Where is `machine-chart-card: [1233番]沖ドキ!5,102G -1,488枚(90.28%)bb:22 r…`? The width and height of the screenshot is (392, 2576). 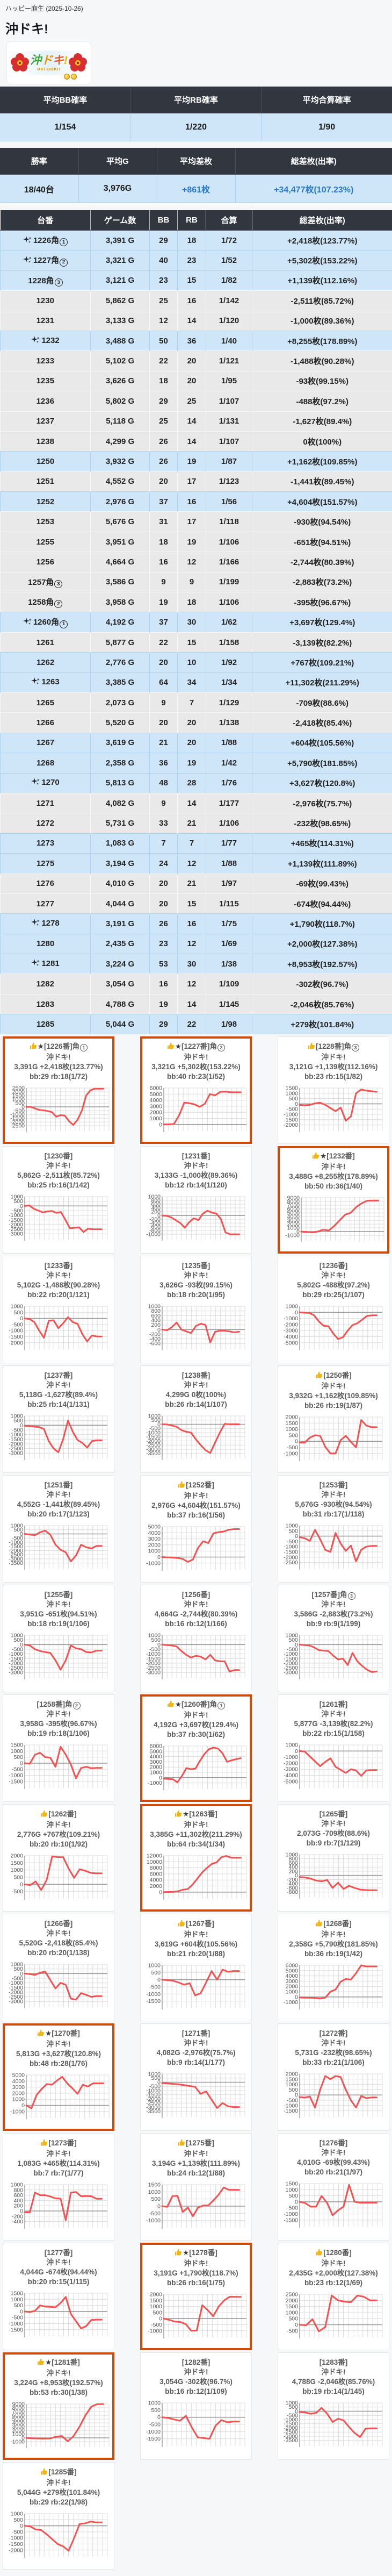 machine-chart-card: [1233番]沖ドキ!5,102G -1,488枚(90.28%)bb:22 r… is located at coordinates (58, 1309).